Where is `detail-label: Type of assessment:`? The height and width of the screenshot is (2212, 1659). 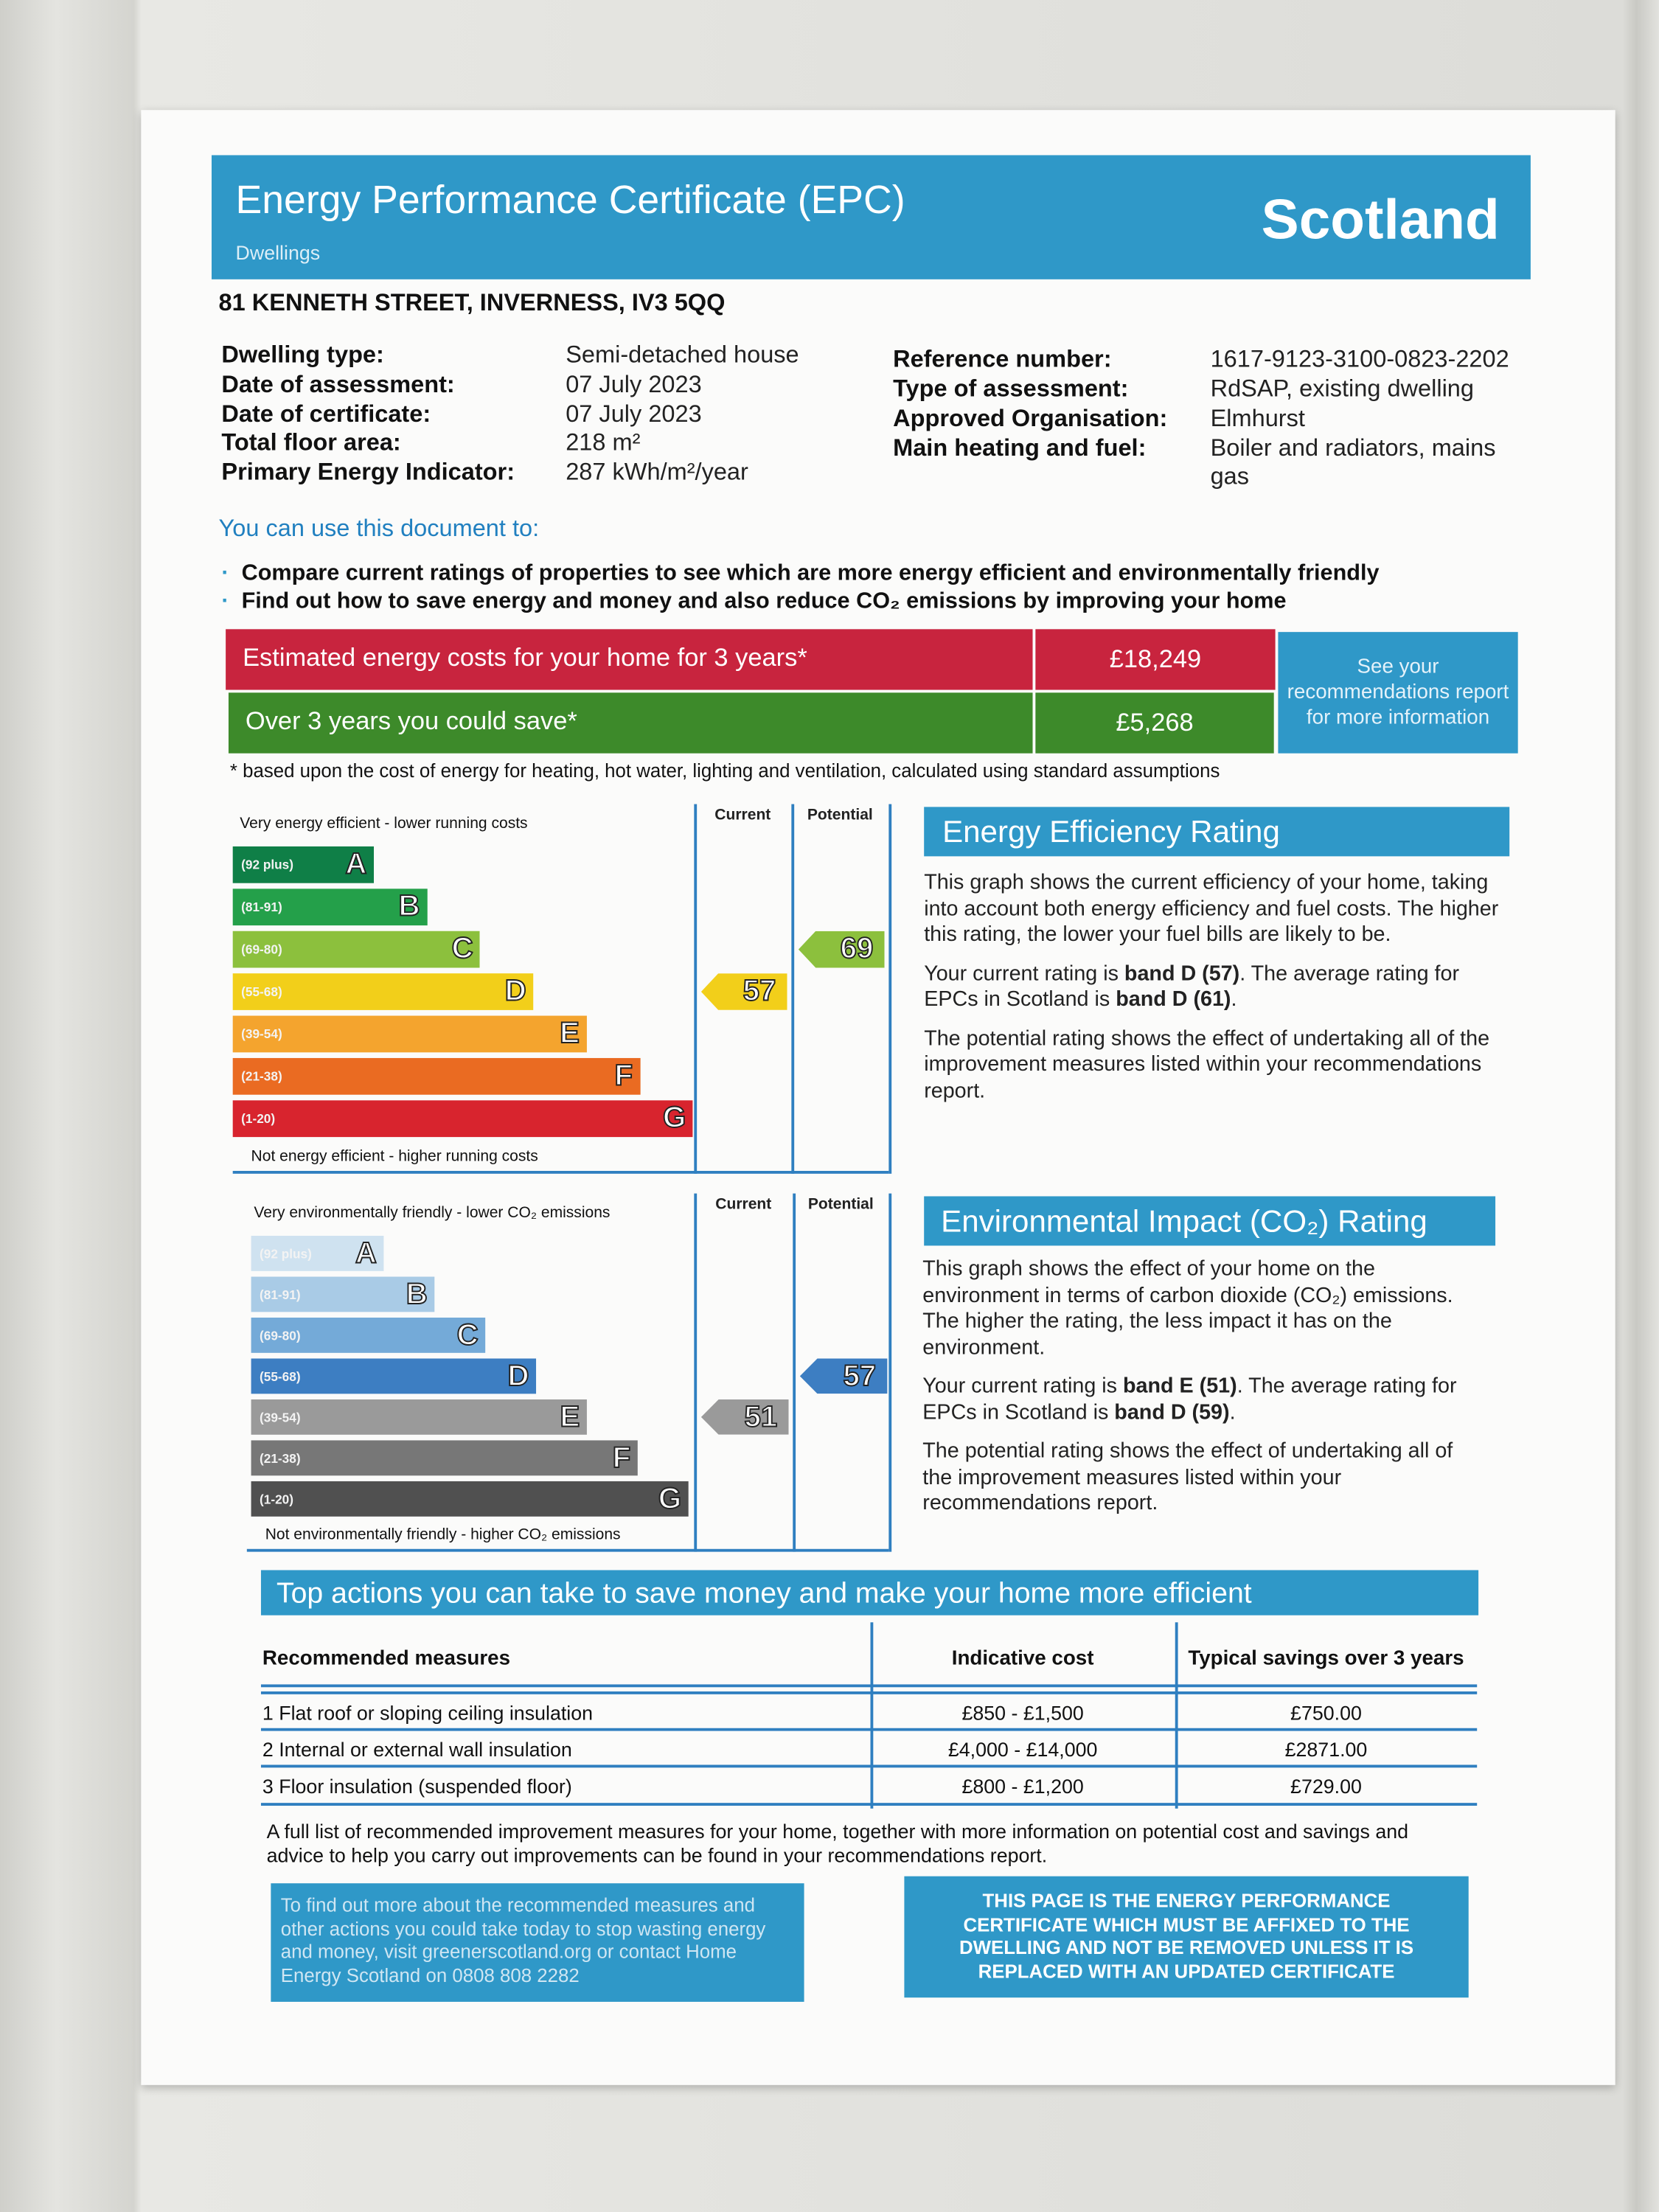 detail-label: Type of assessment: is located at coordinates (1011, 389).